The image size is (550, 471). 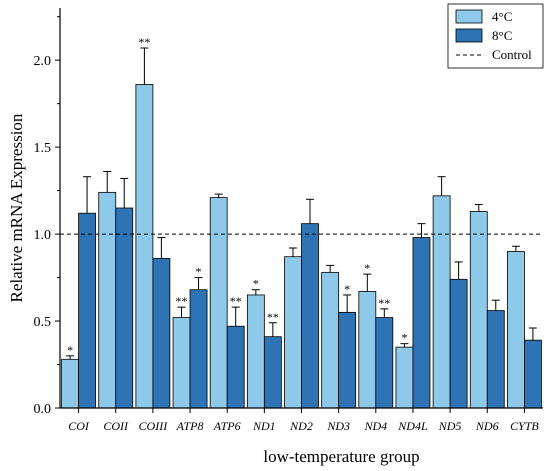 What do you see at coordinates (487, 426) in the screenshot?
I see `x-tick-label-nd6: ND6` at bounding box center [487, 426].